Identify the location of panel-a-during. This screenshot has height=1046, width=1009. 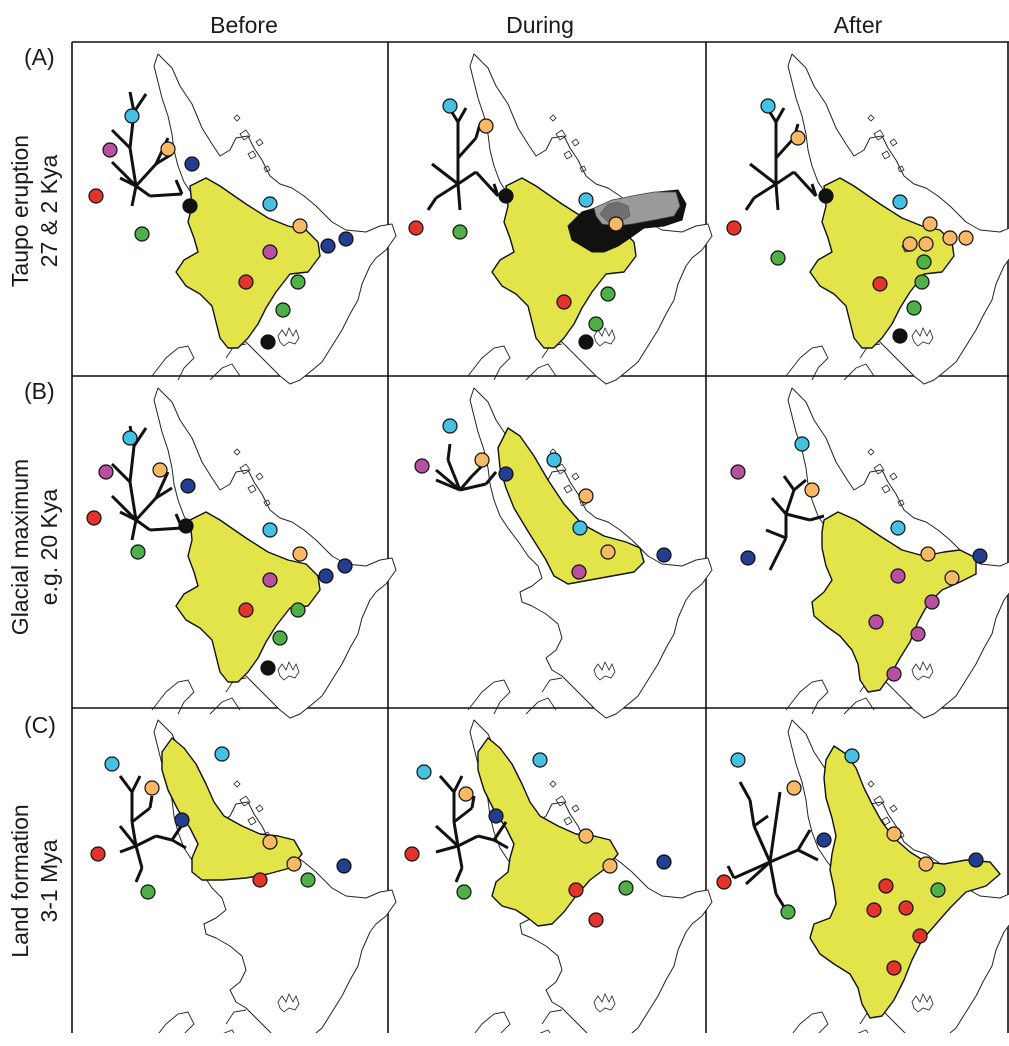
(560, 219).